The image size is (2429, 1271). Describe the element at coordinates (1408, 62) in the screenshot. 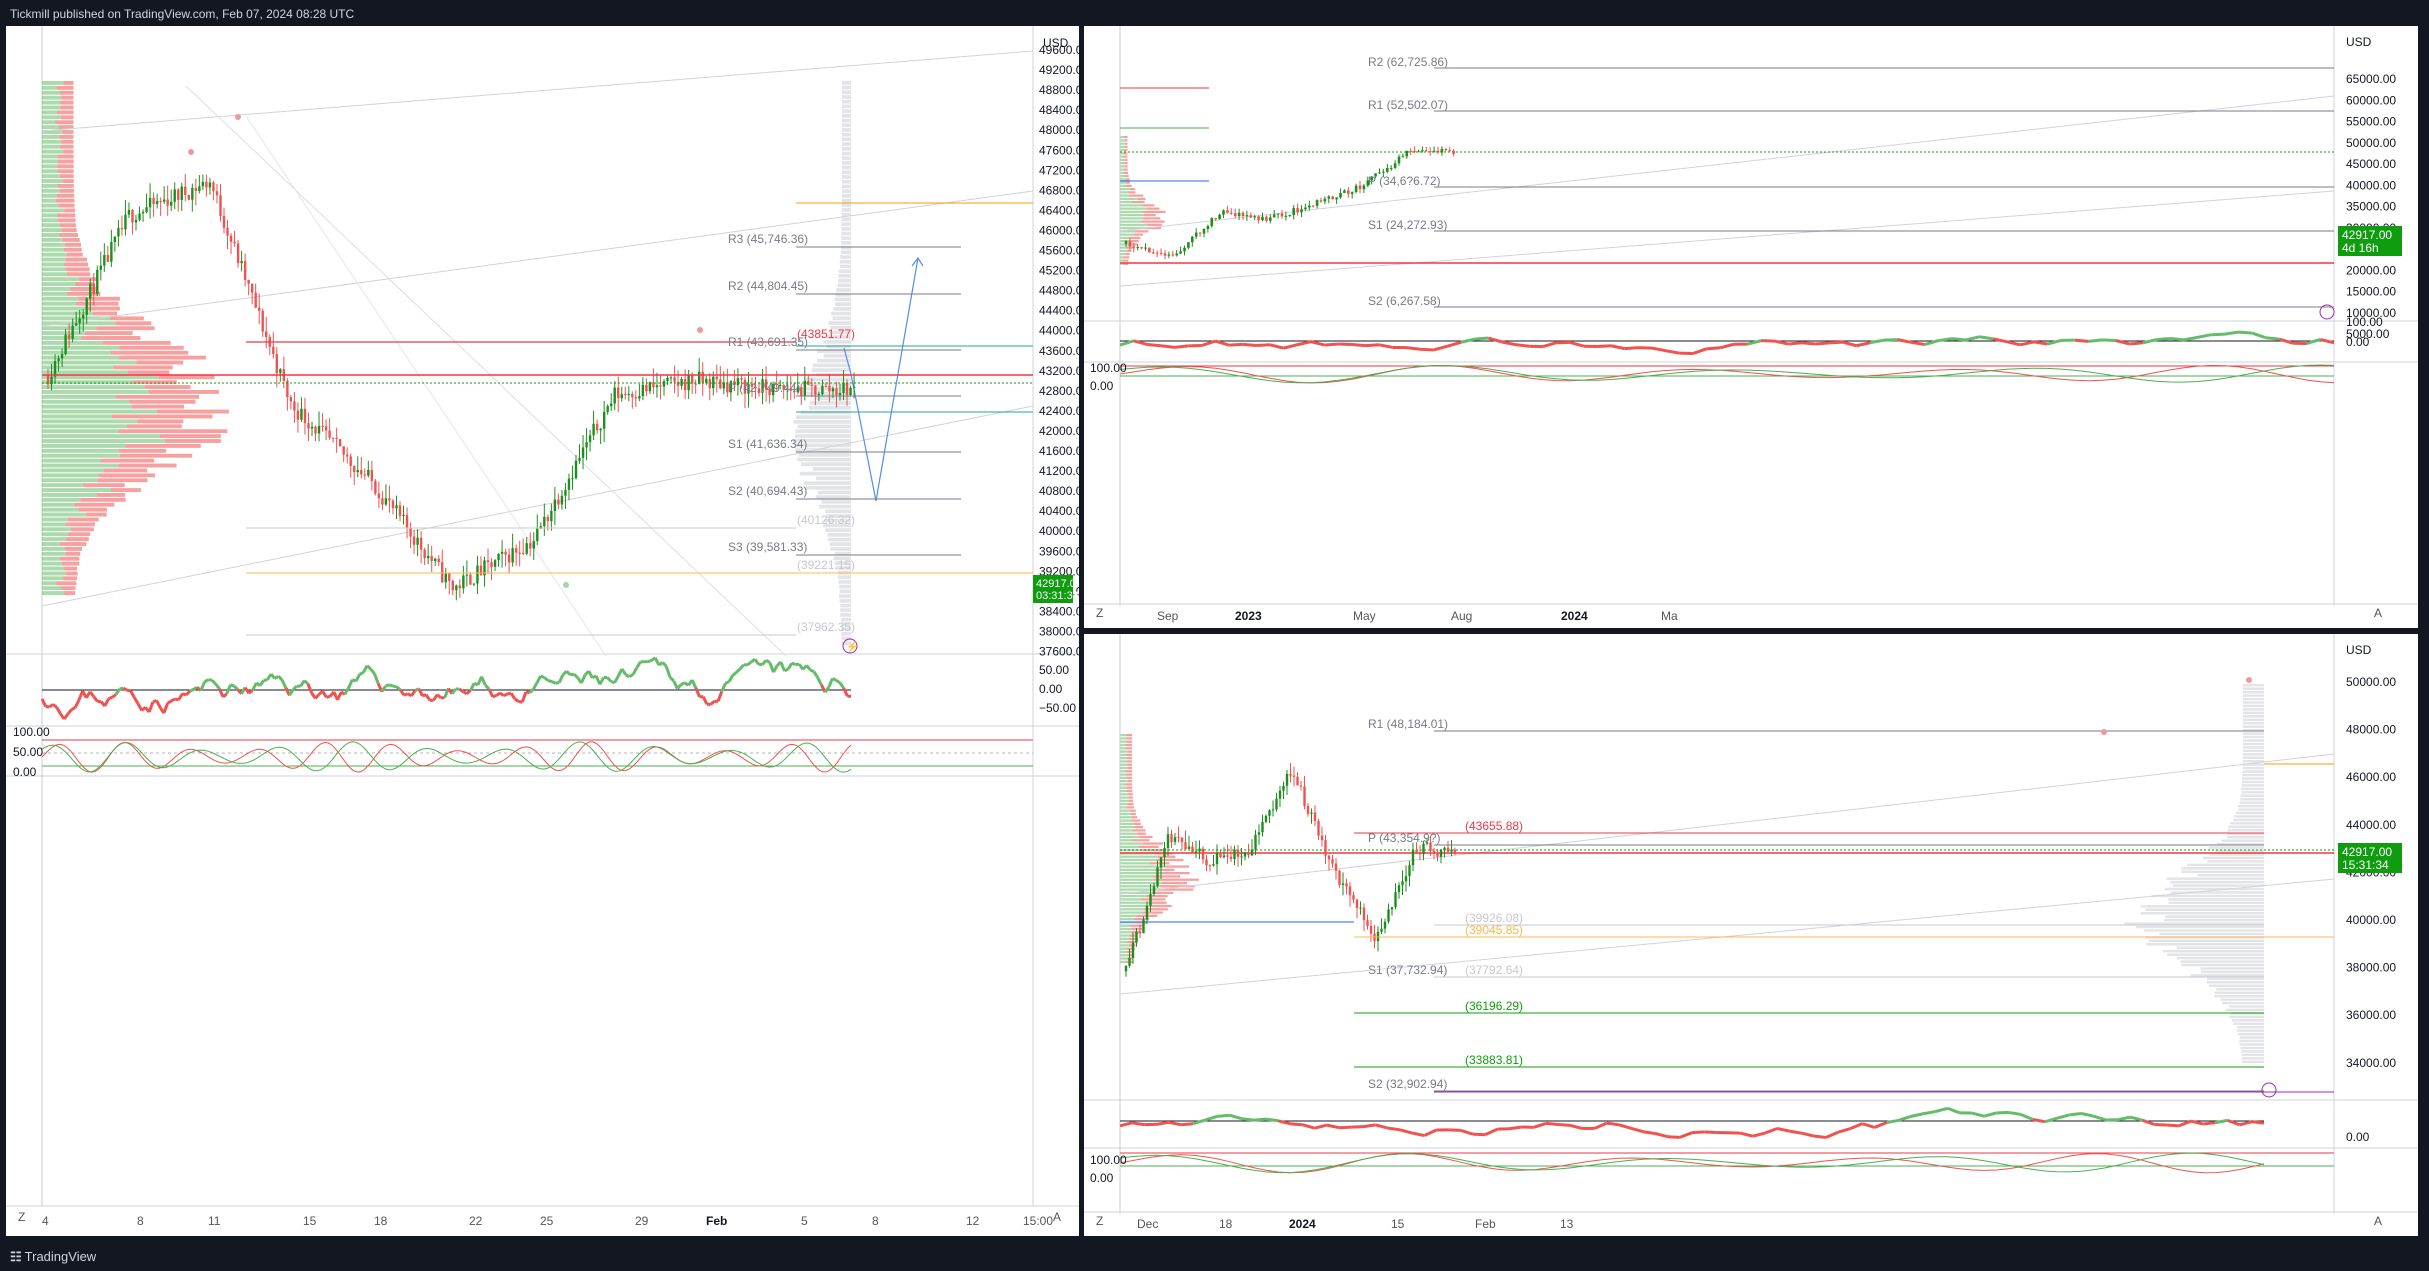

I see `level-label: R2 (62,725.86)` at that location.